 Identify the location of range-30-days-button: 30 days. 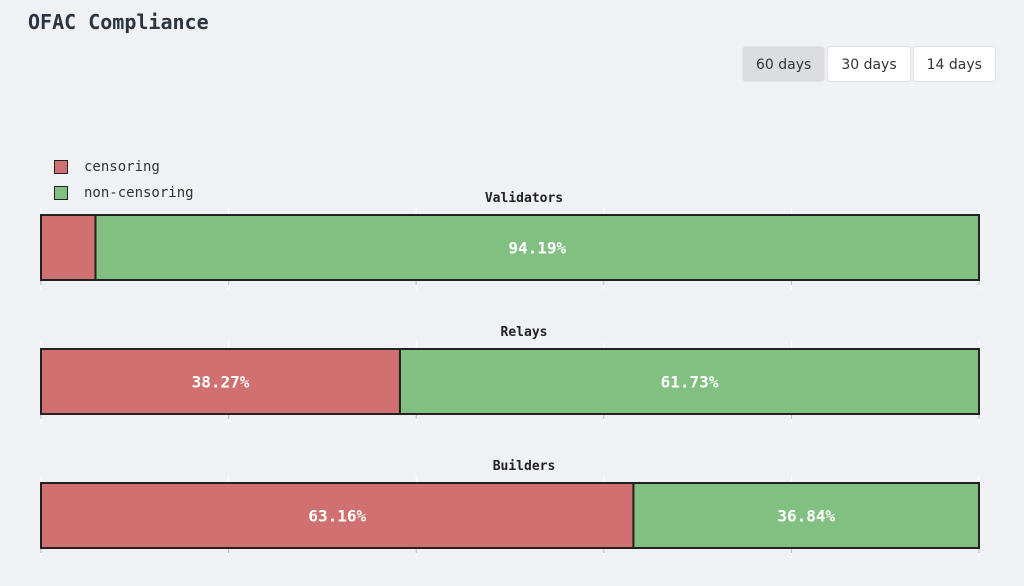
(869, 64).